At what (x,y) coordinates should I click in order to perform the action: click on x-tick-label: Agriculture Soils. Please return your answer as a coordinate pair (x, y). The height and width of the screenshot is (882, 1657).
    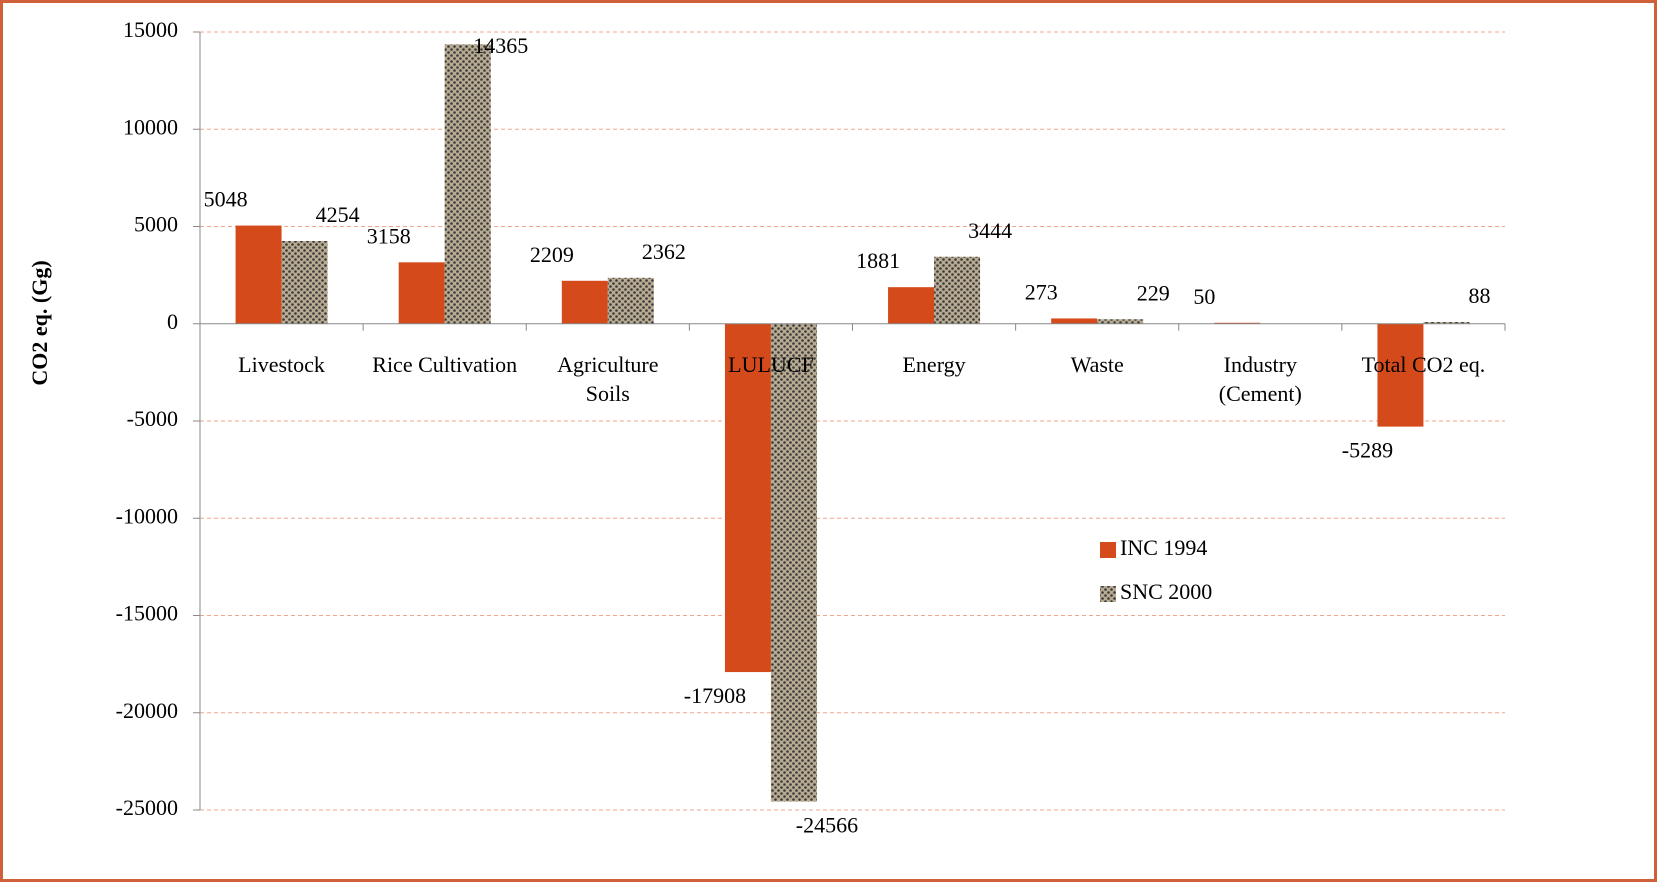
    Looking at the image, I should click on (608, 378).